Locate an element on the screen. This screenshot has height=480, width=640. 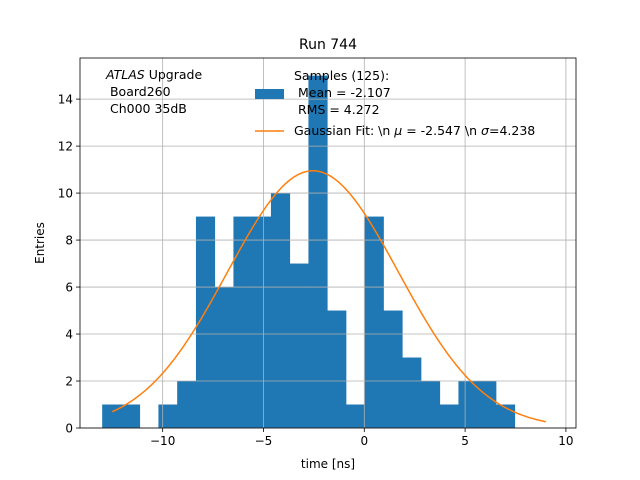
x-tick-label: −5 is located at coordinates (264, 441).